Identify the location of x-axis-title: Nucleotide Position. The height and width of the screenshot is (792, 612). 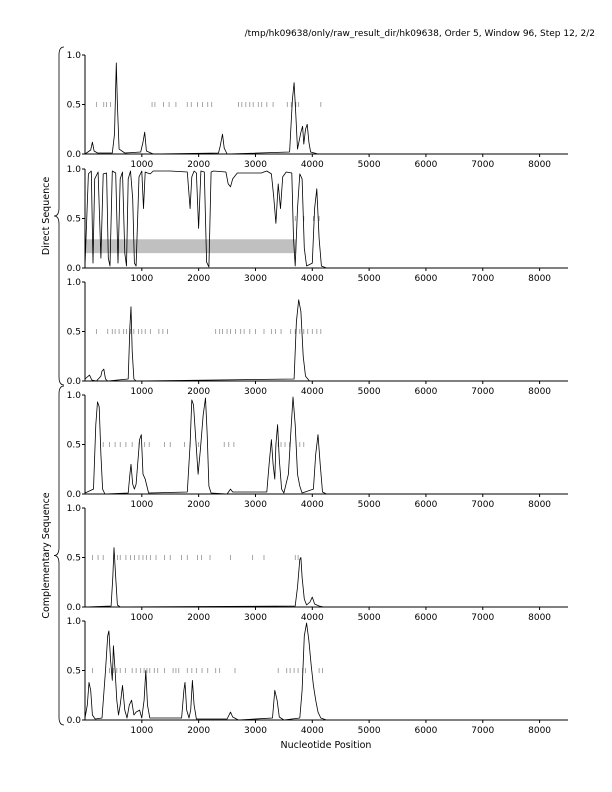
(326, 745).